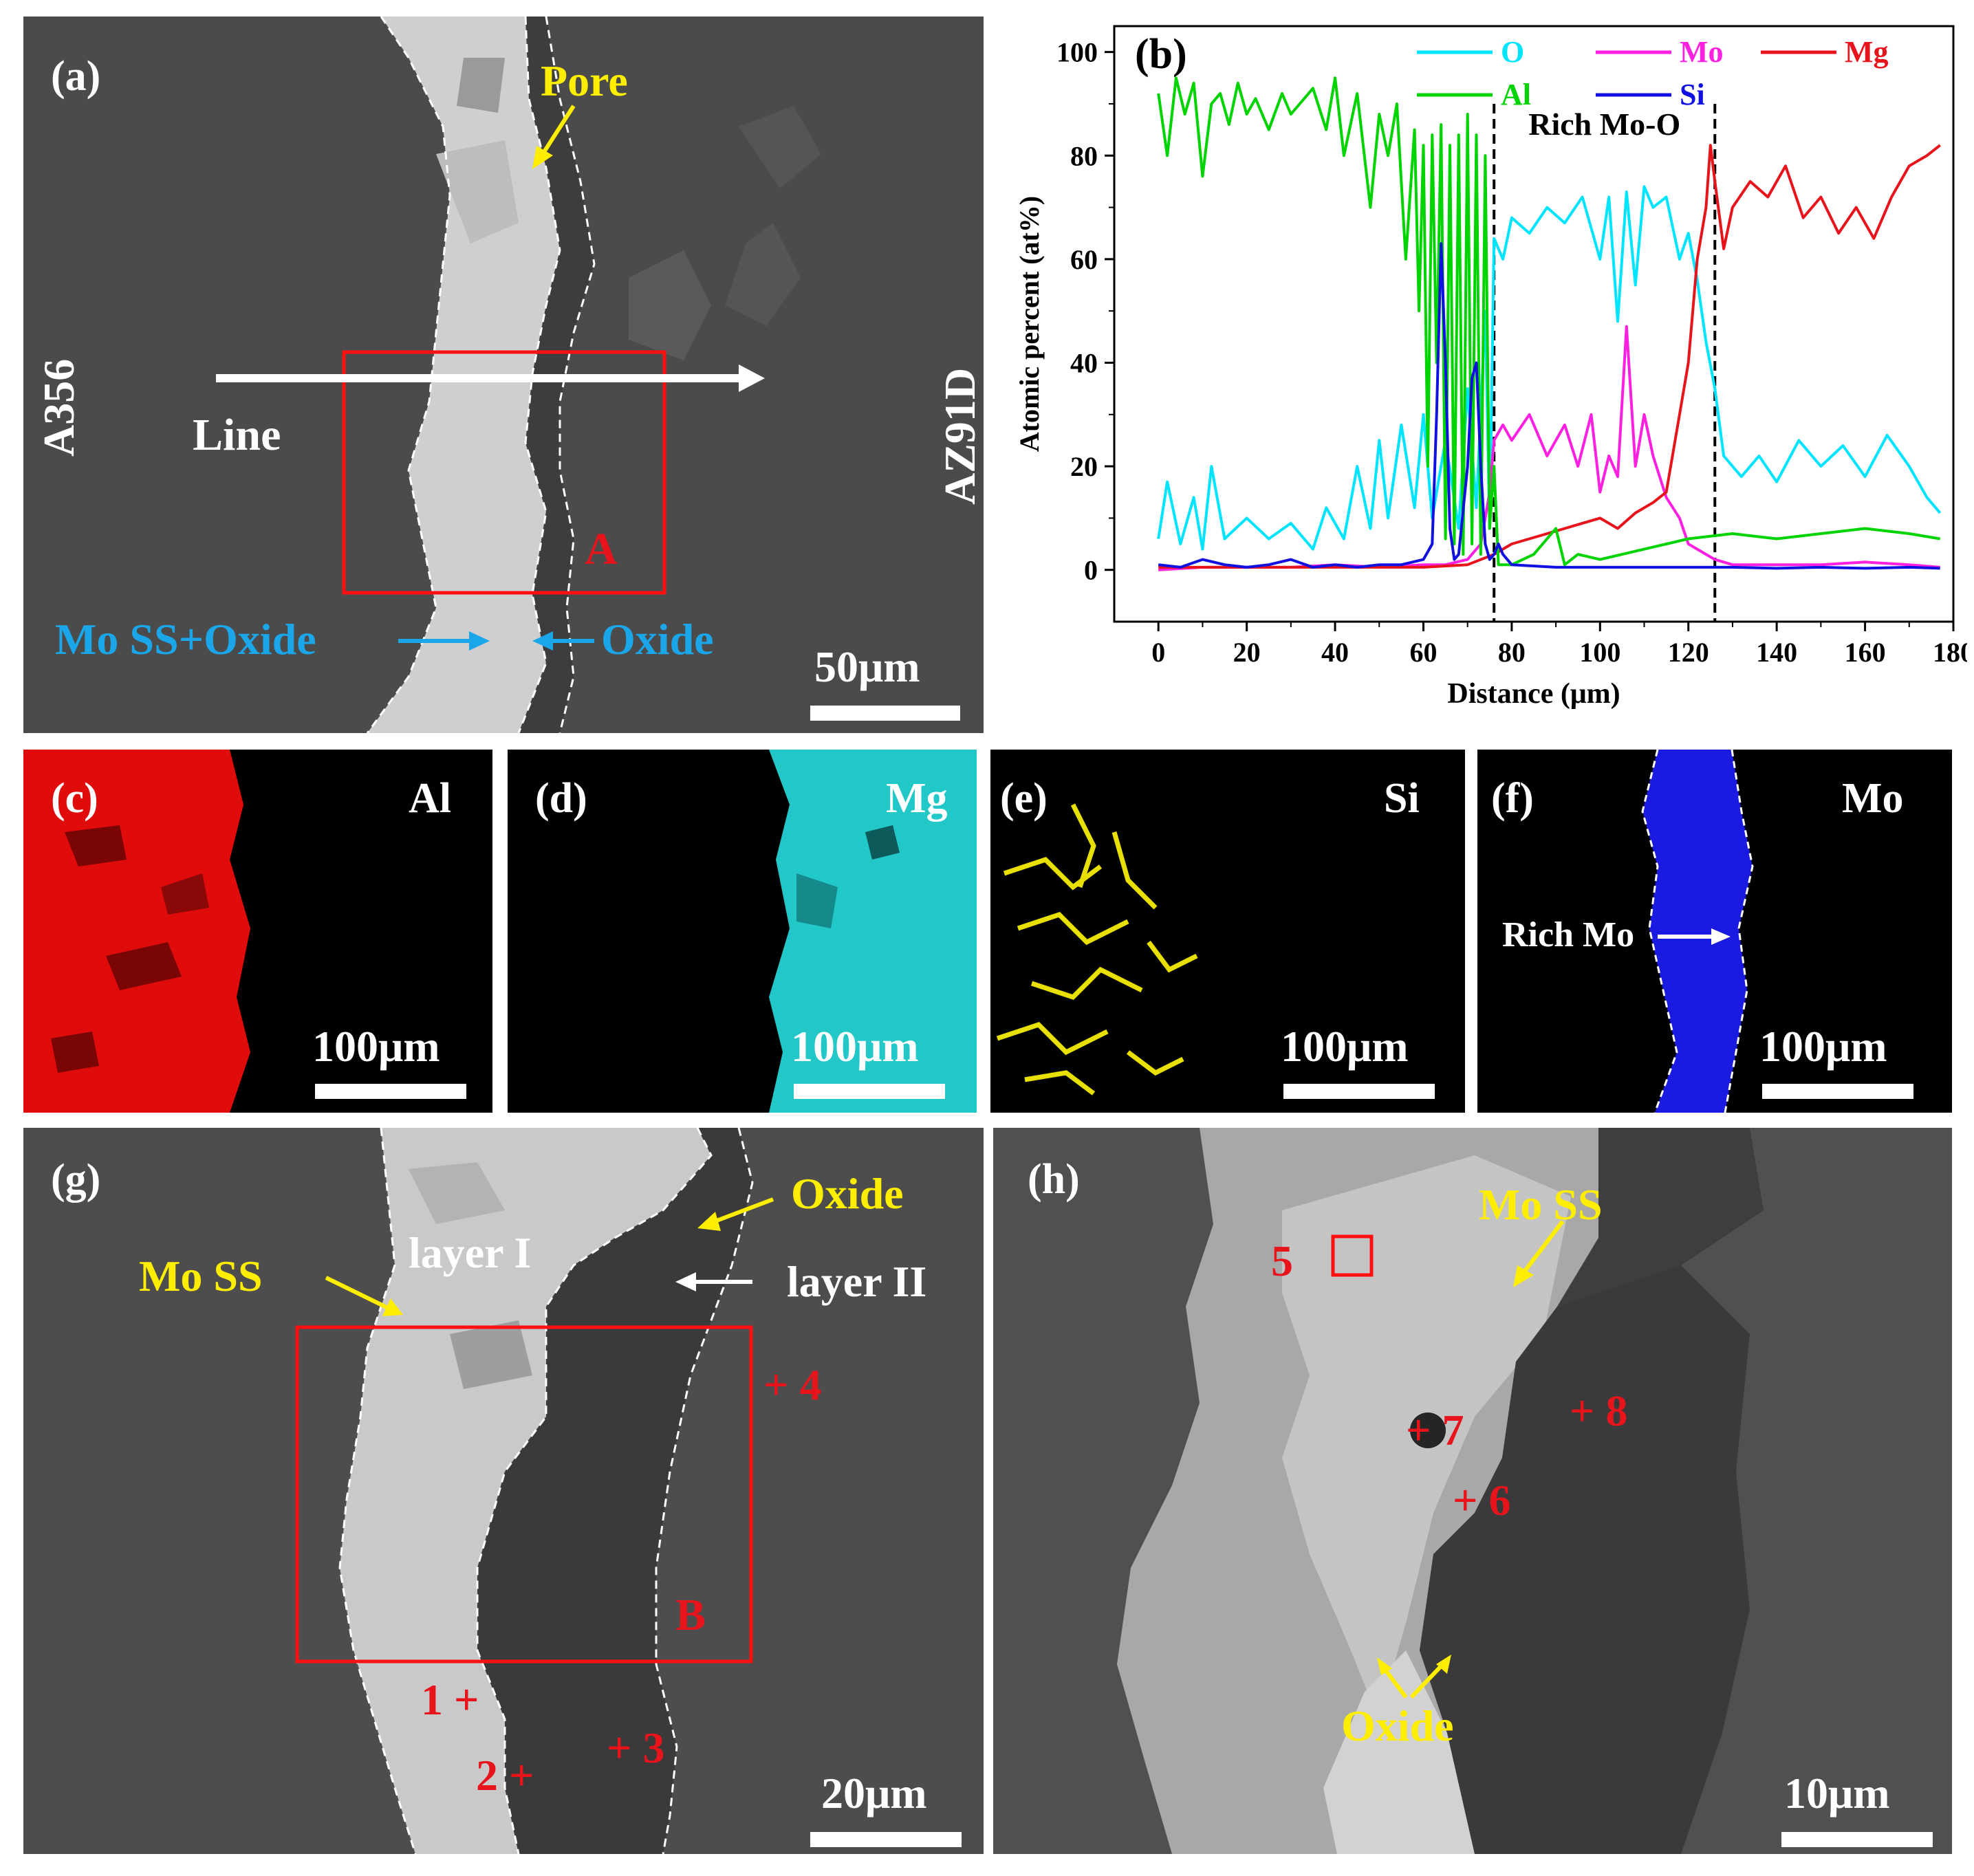 The width and height of the screenshot is (1974, 1876). What do you see at coordinates (1599, 652) in the screenshot?
I see `x-tick-label: 100` at bounding box center [1599, 652].